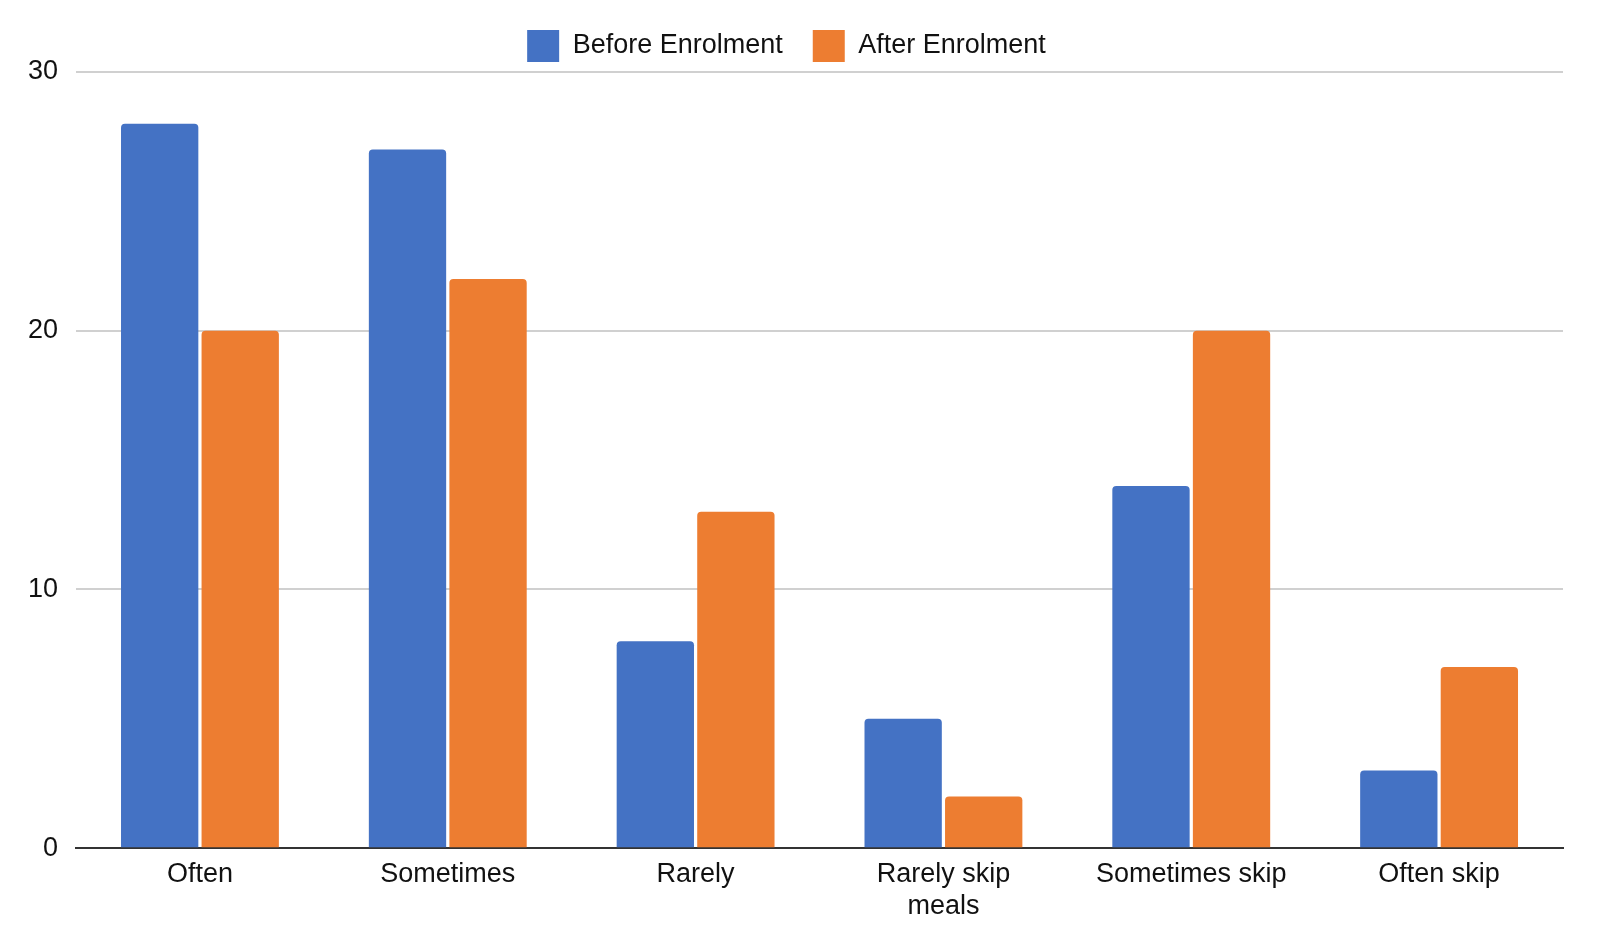 The height and width of the screenshot is (937, 1597). What do you see at coordinates (448, 872) in the screenshot?
I see `x-tick-label: Sometimes` at bounding box center [448, 872].